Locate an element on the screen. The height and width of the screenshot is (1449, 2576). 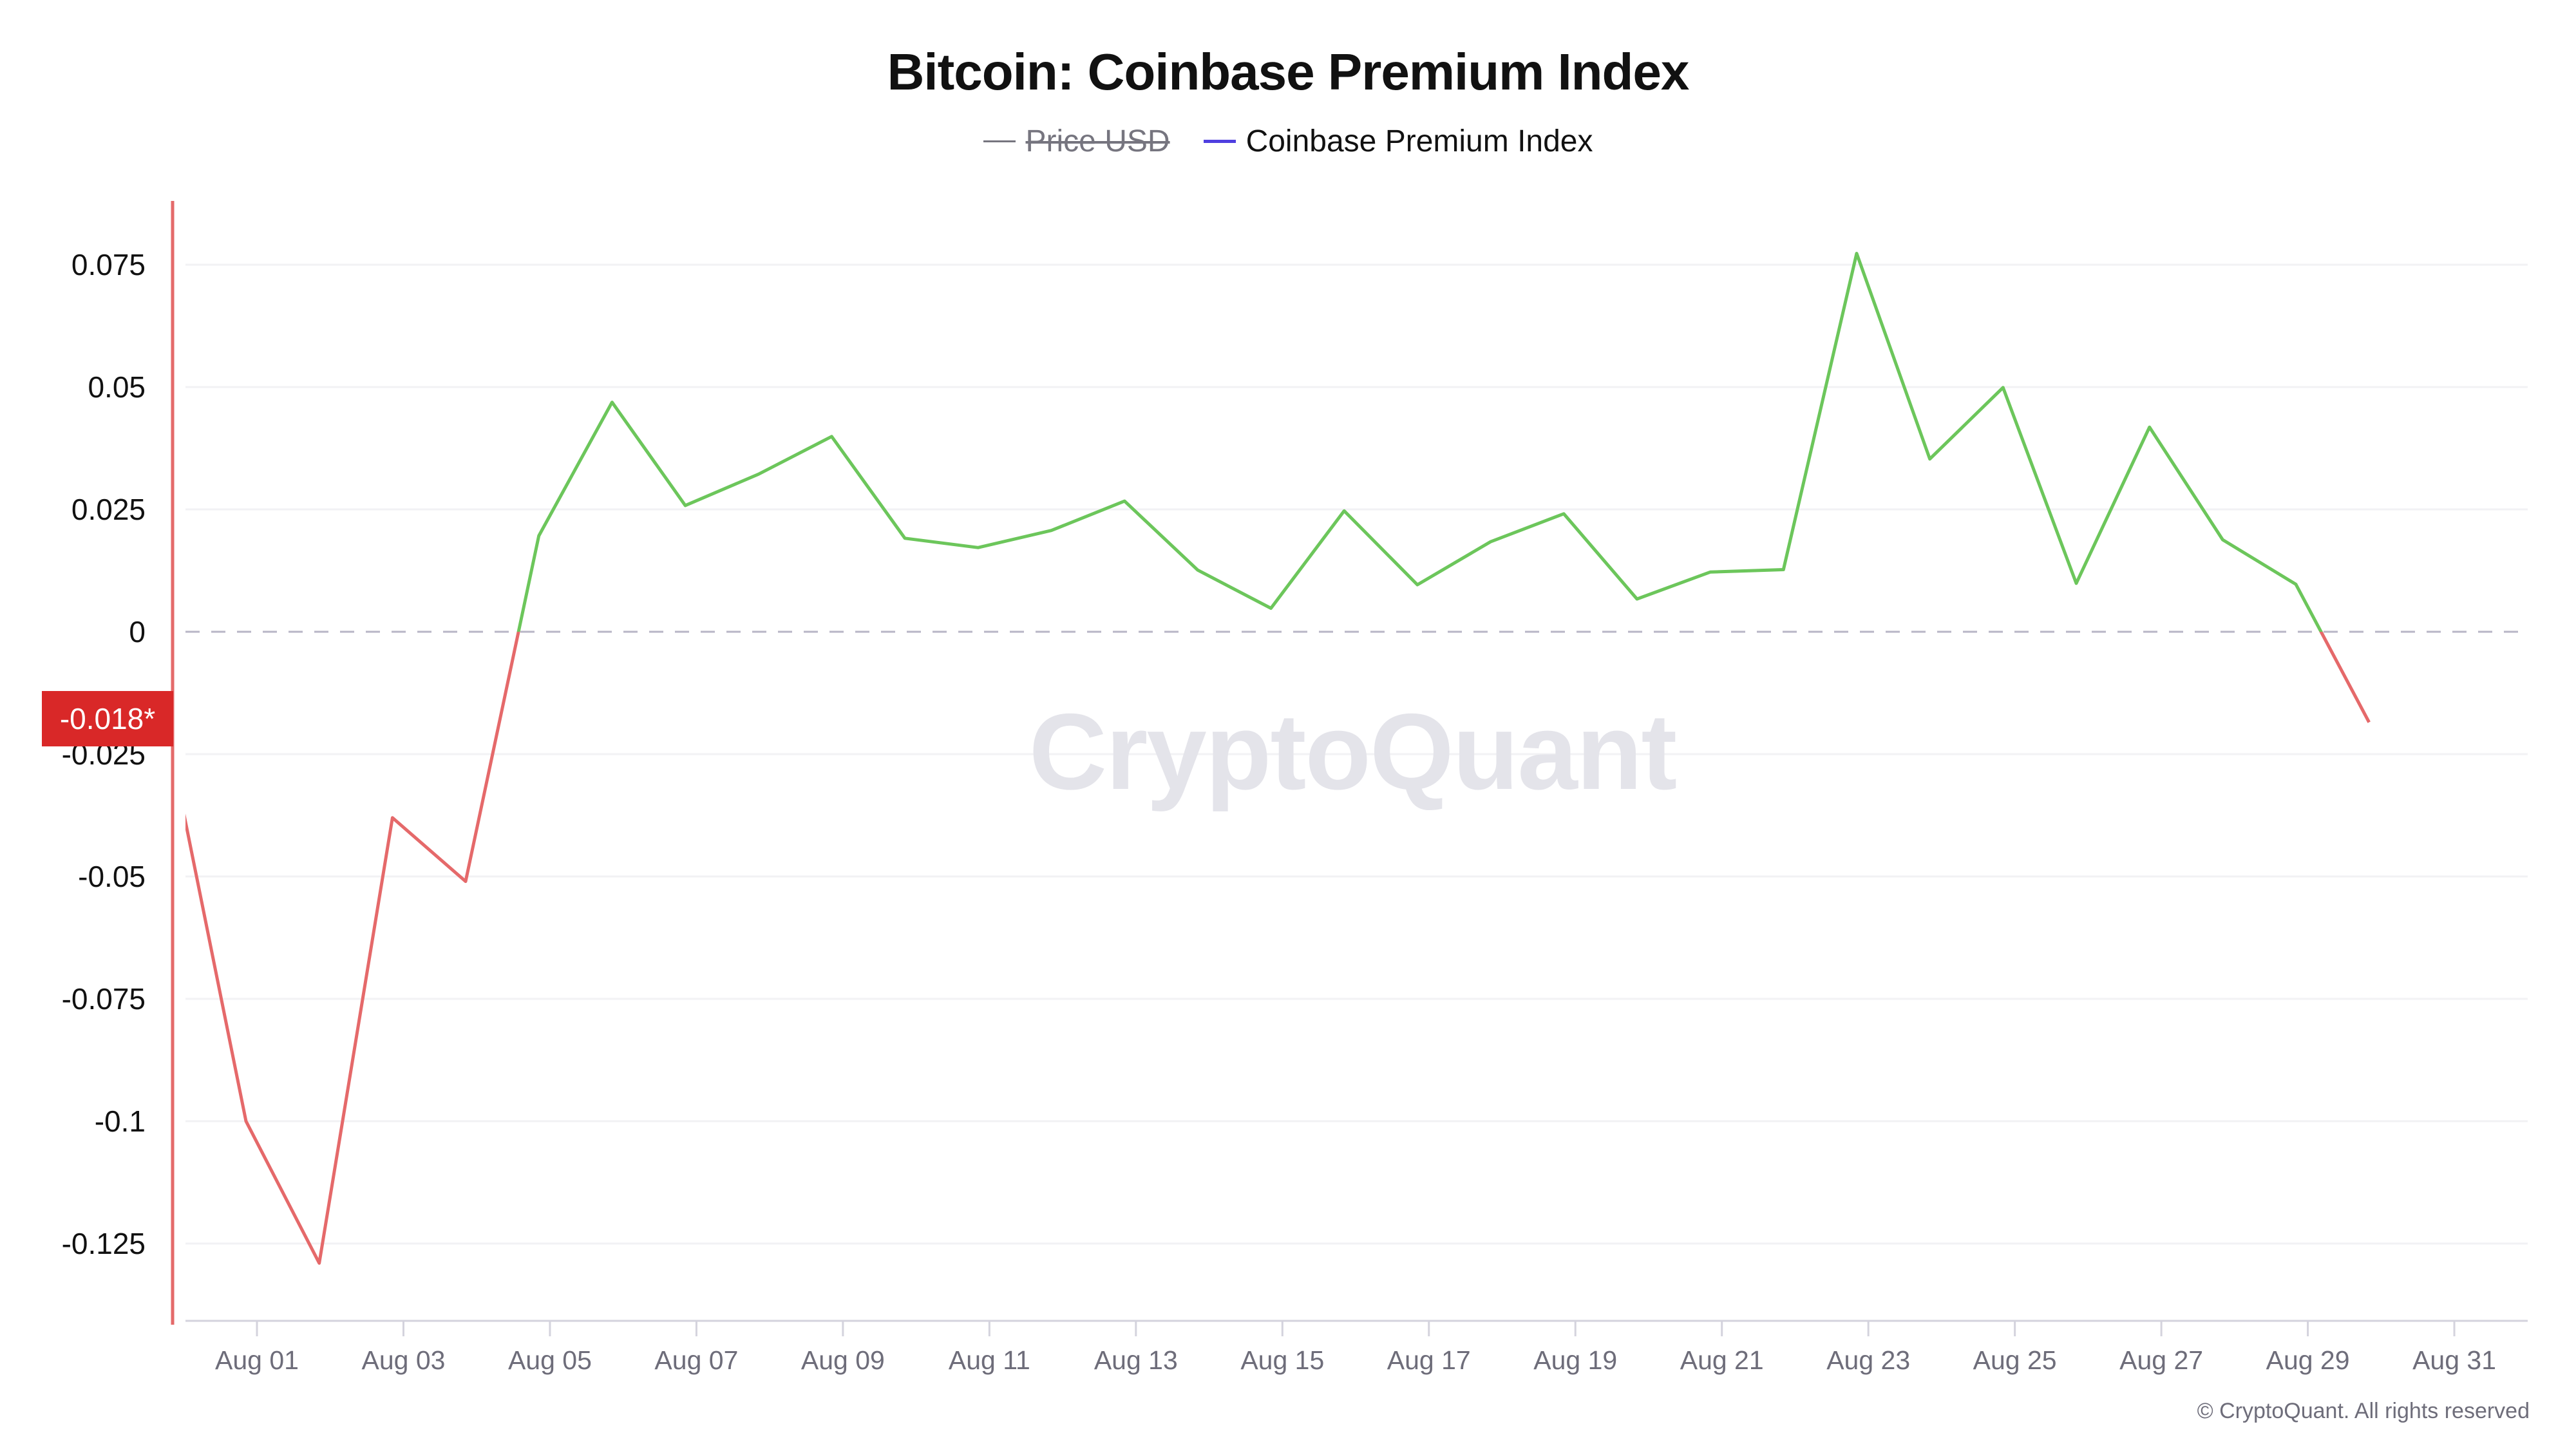
x-tick-label: Aug 27 is located at coordinates (2161, 1360).